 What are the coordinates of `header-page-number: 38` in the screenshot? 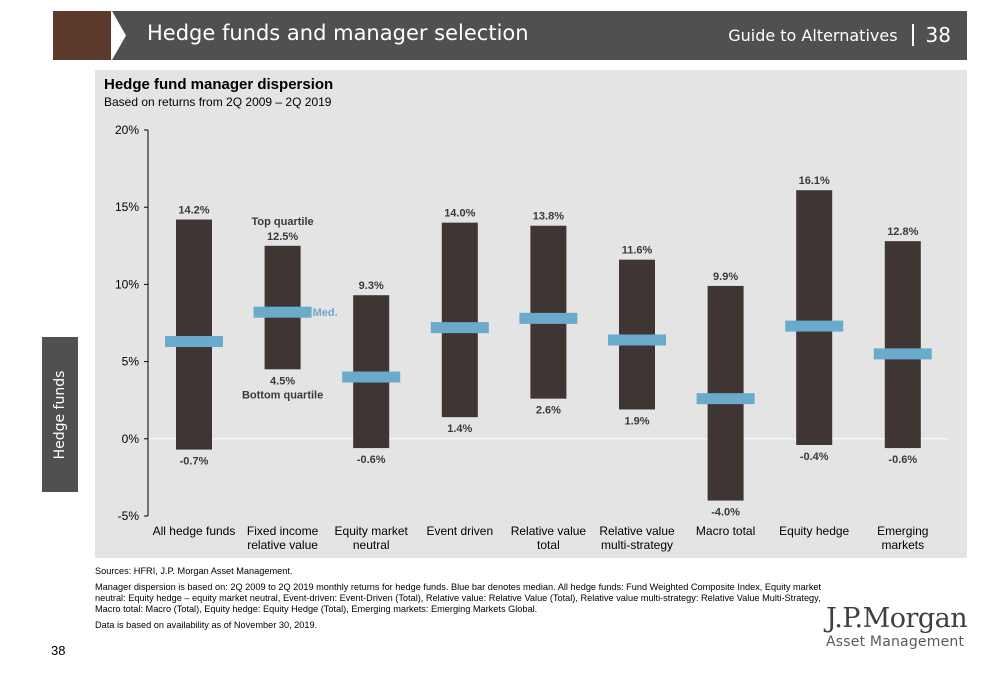 It's located at (938, 35).